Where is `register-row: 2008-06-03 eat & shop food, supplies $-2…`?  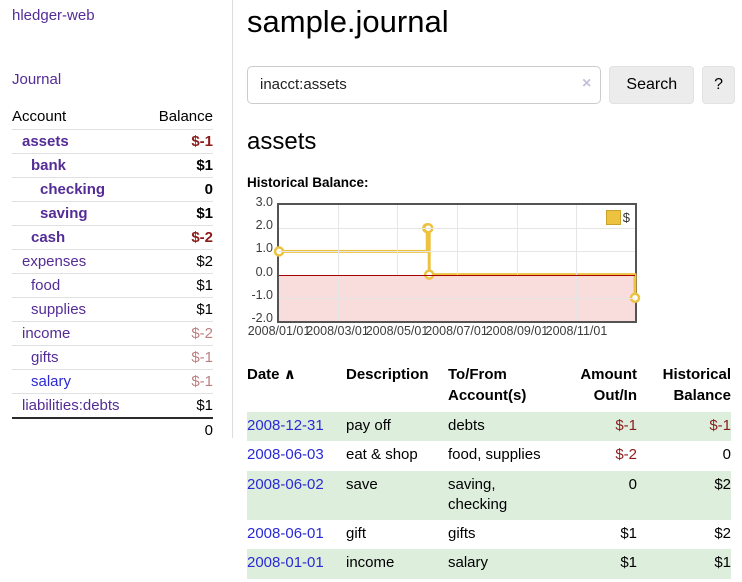
register-row: 2008-06-03 eat & shop food, supplies $-2… is located at coordinates (489, 455).